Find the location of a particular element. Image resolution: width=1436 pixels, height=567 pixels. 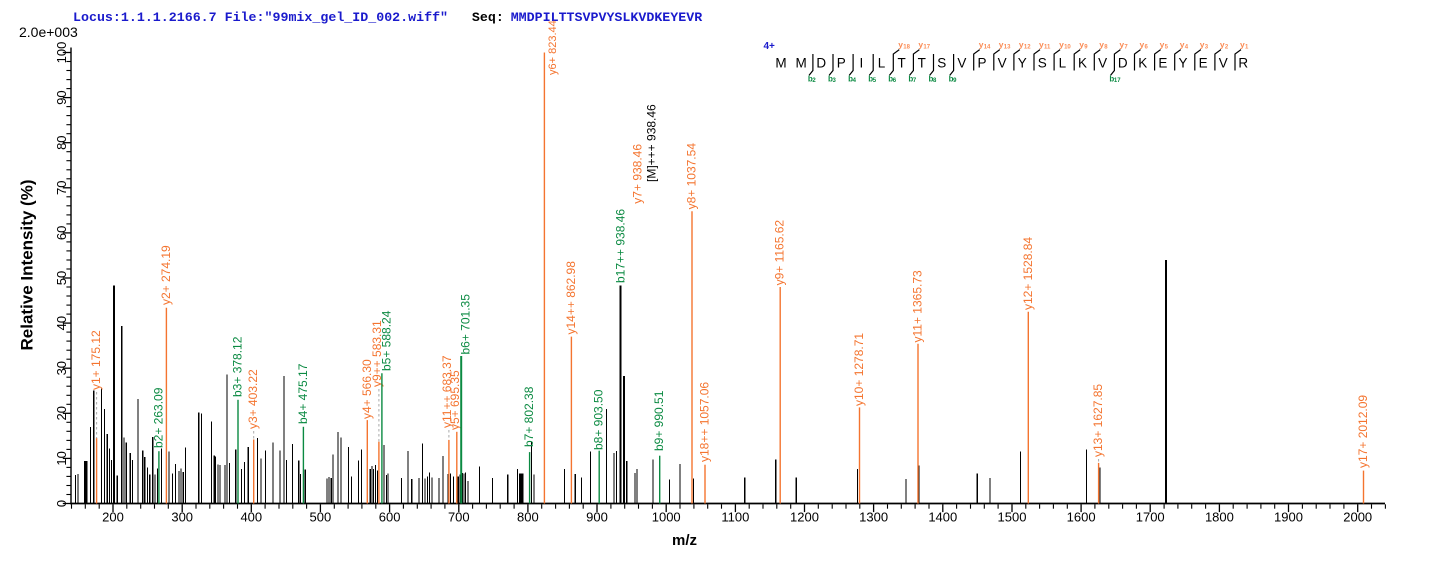

svg-text: b8+ 903.50 is located at coordinates (599, 419).